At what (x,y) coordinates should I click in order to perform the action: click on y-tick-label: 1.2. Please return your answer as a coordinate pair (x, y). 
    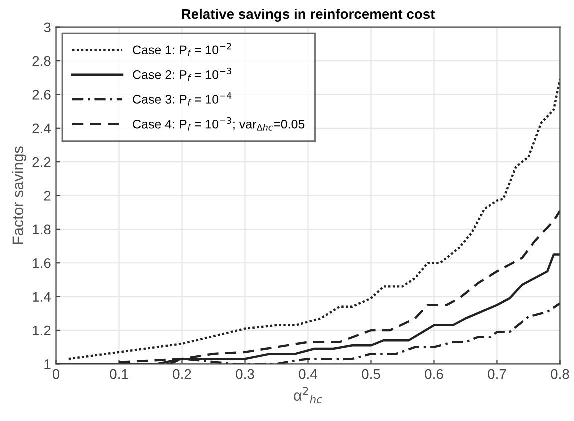
    Looking at the image, I should click on (42, 331).